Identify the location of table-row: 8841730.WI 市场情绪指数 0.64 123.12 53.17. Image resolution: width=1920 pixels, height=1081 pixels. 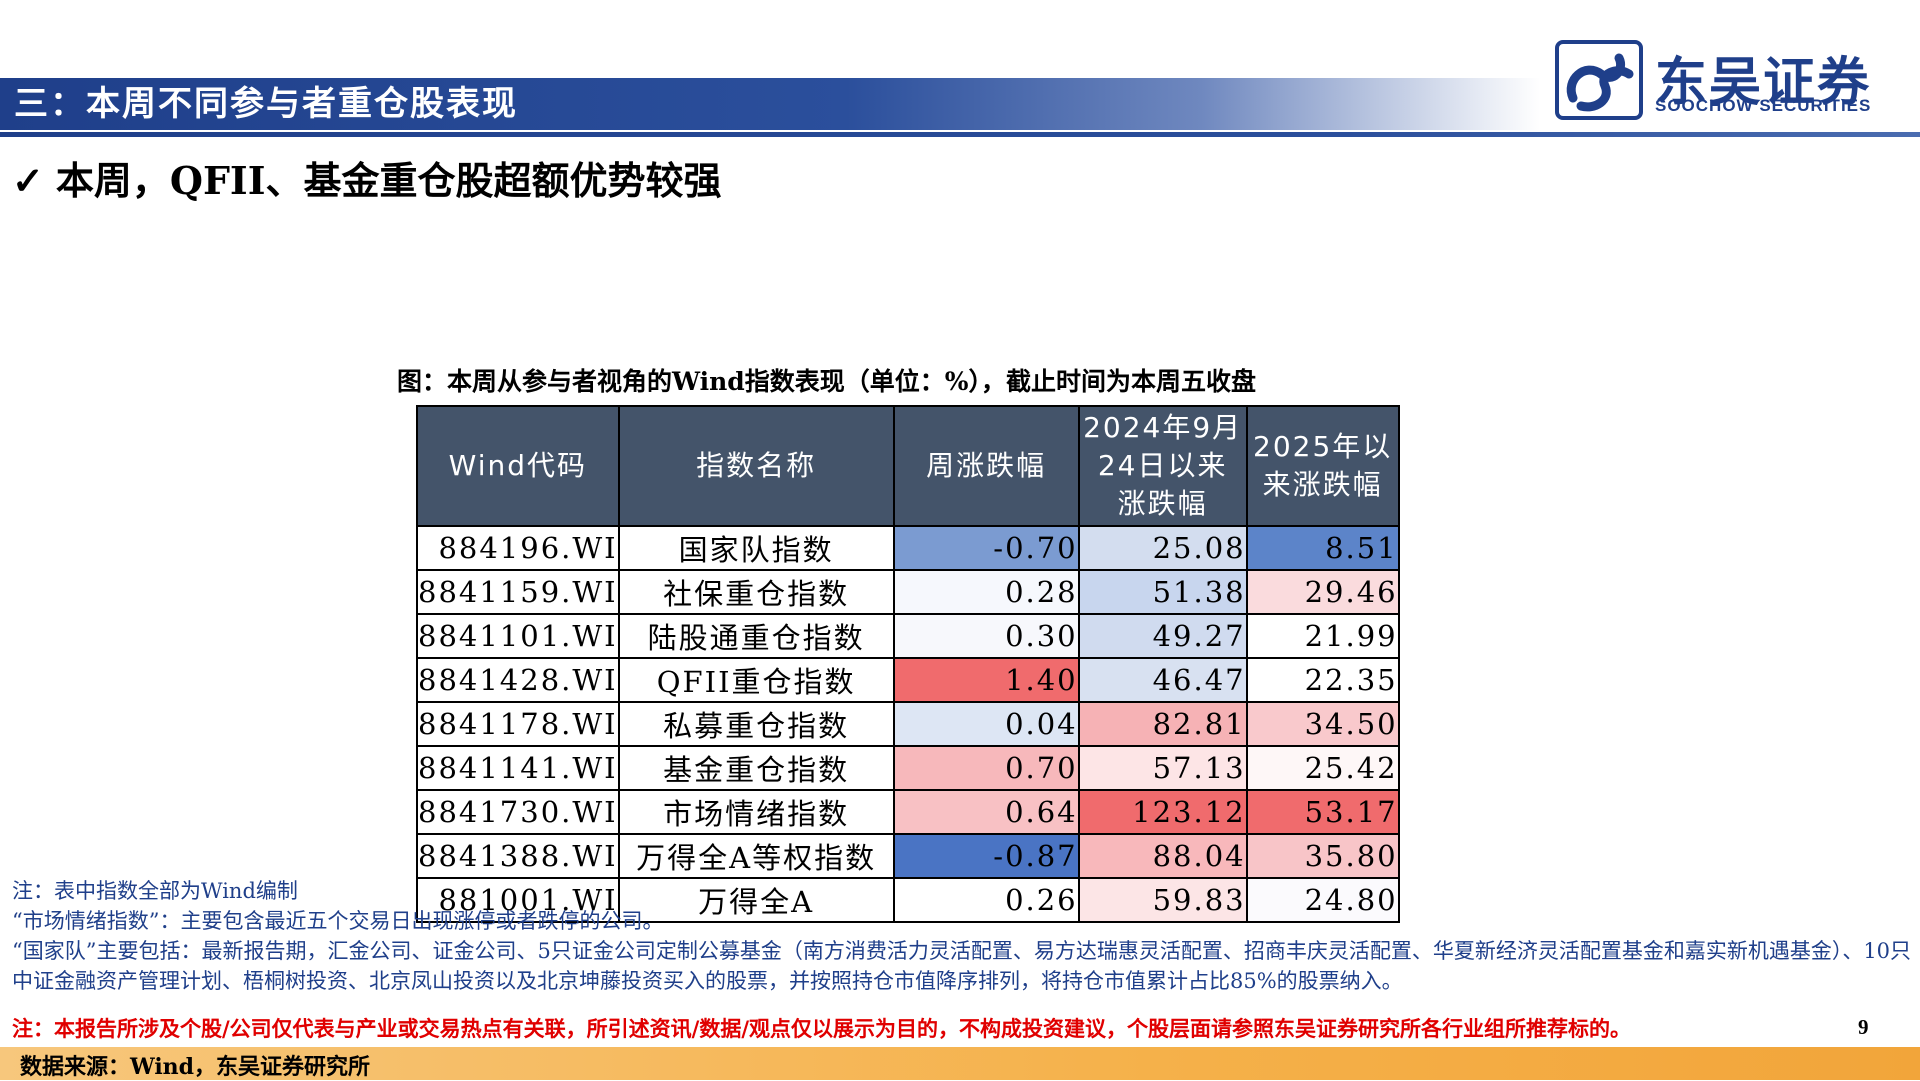
(908, 812).